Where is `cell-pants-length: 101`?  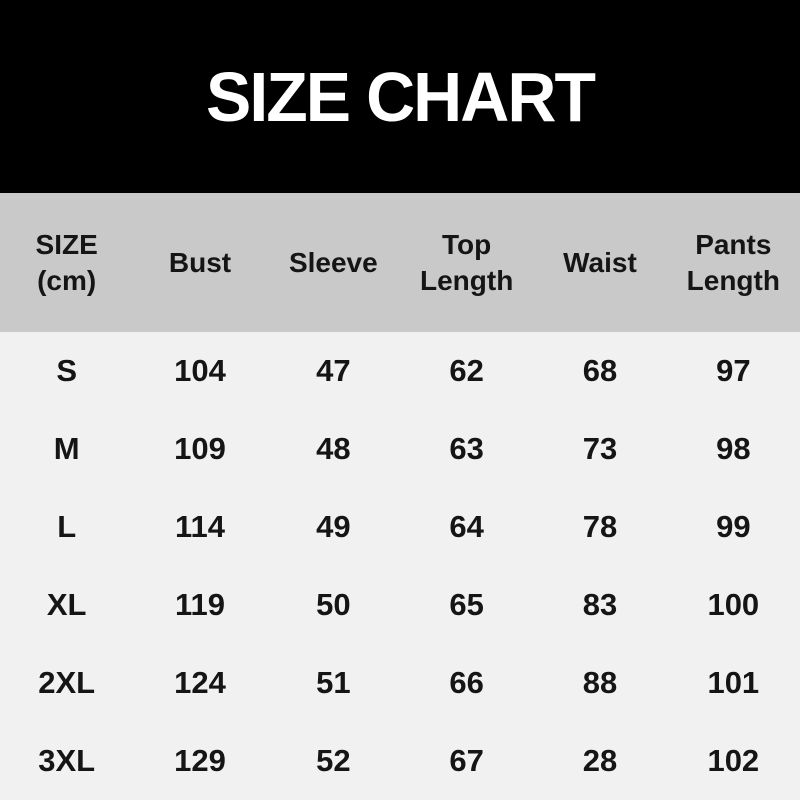 cell-pants-length: 101 is located at coordinates (733, 682).